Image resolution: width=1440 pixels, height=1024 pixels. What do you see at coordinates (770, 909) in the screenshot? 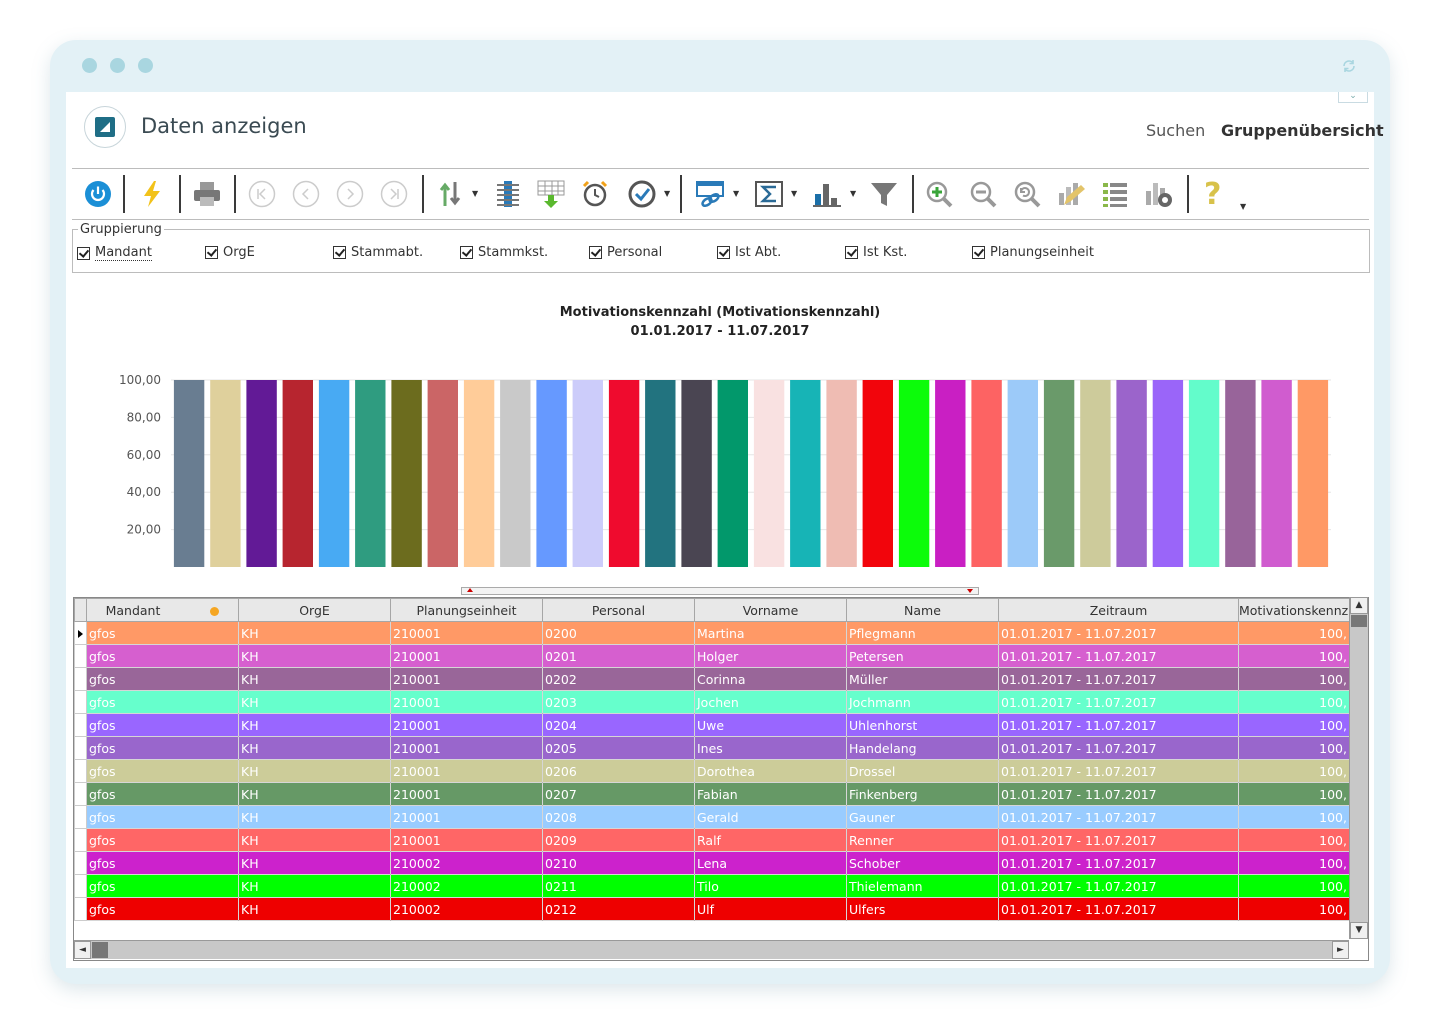
I see `table-cell: Ulf` at bounding box center [770, 909].